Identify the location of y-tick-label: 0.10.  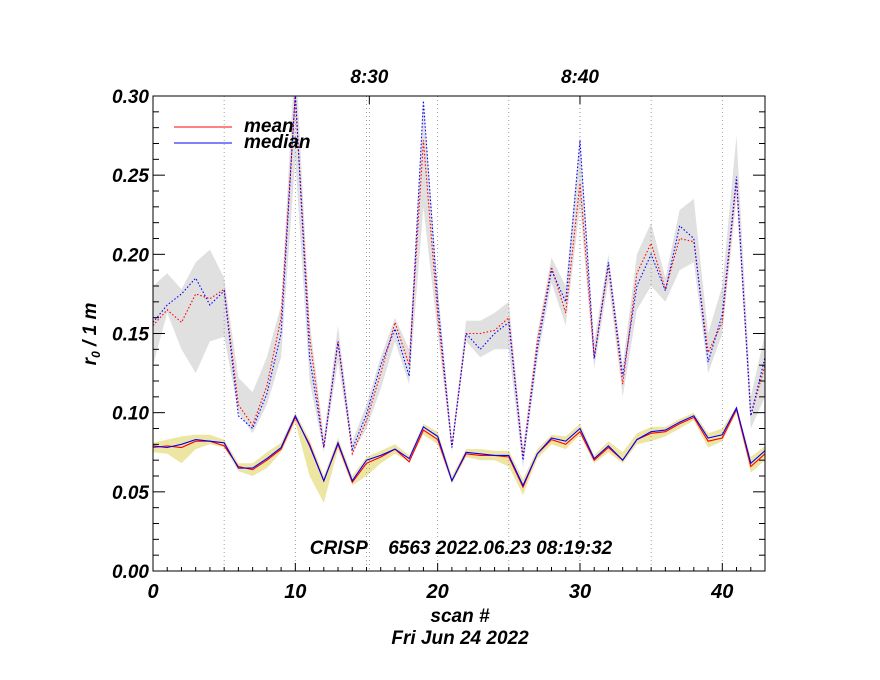
(130, 414).